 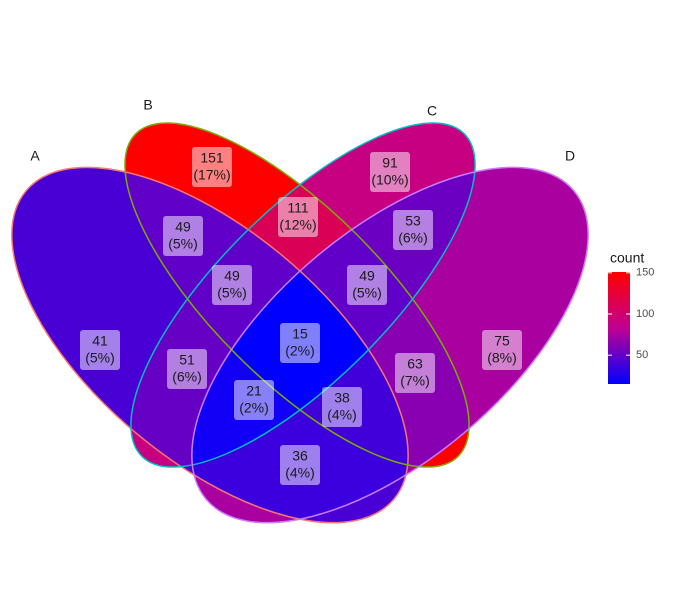 I want to click on region-count: 63, so click(x=415, y=364).